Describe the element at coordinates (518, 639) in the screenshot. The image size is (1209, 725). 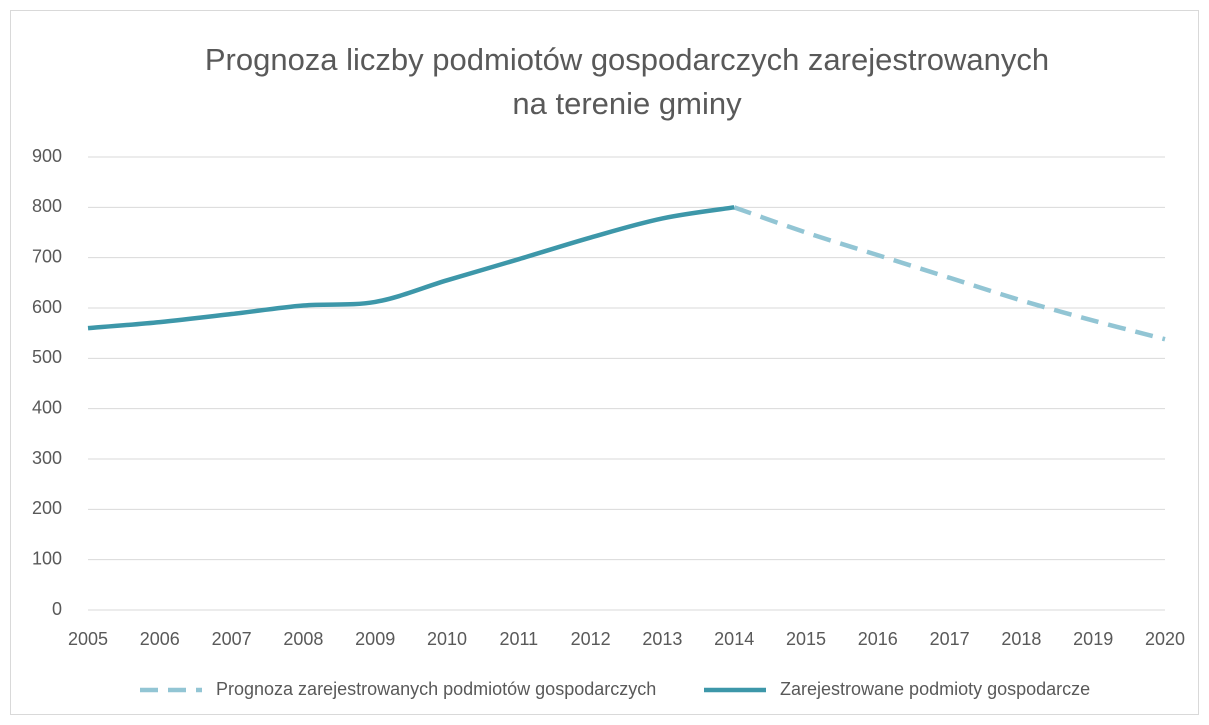
I see `x-tick-label: 2011` at that location.